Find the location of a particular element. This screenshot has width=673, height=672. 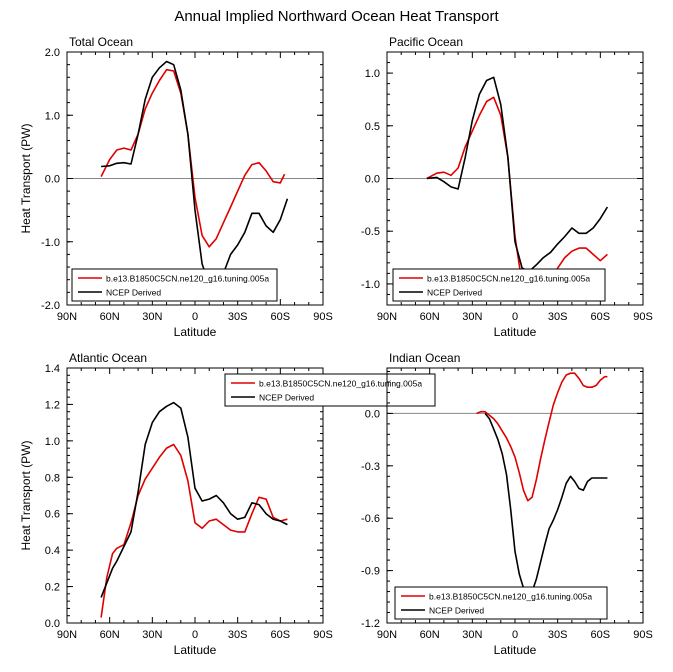

y-tick-label: 0.2 is located at coordinates (52, 588).